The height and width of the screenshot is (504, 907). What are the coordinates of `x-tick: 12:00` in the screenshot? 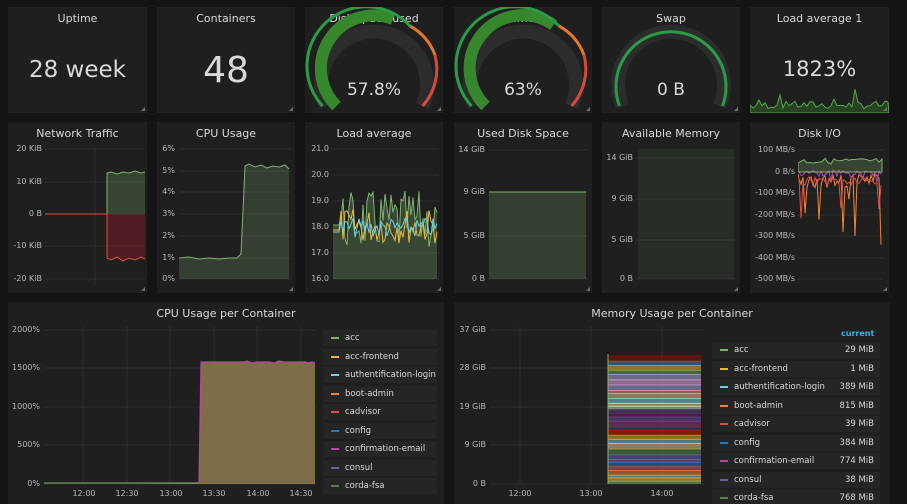 It's located at (84, 493).